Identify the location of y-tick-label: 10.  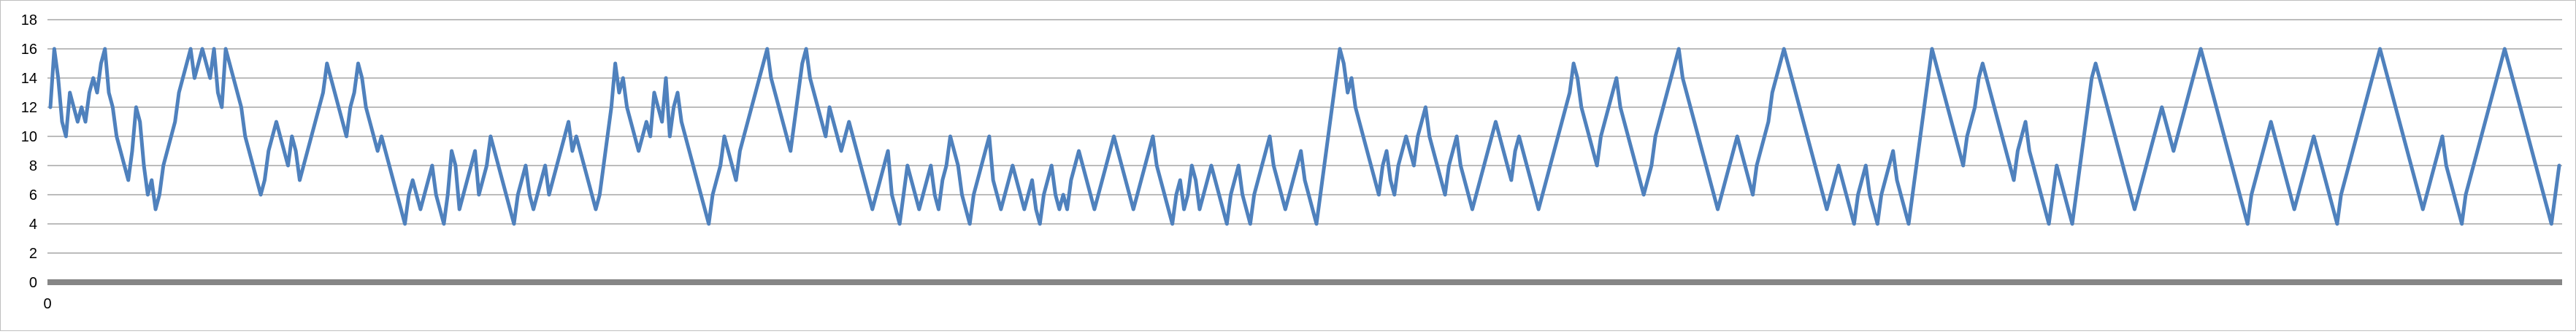
(29, 137).